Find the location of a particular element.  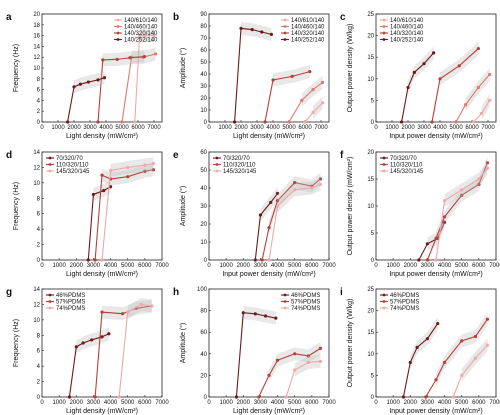

legend-label: 110/320/110 is located at coordinates (239, 166).